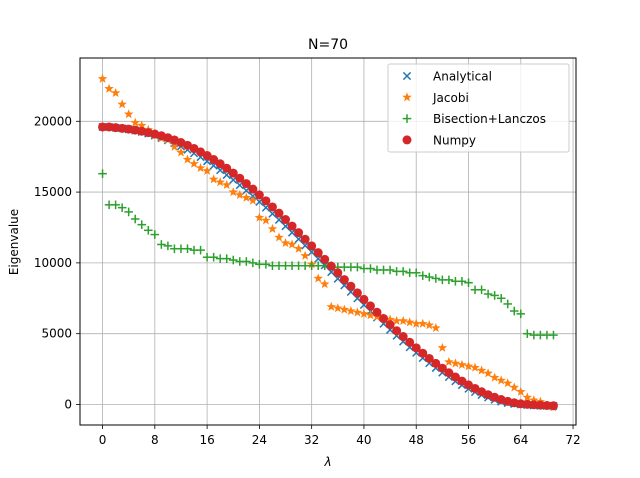 This screenshot has width=640, height=478. What do you see at coordinates (520, 440) in the screenshot?
I see `x-tick-label: 64` at bounding box center [520, 440].